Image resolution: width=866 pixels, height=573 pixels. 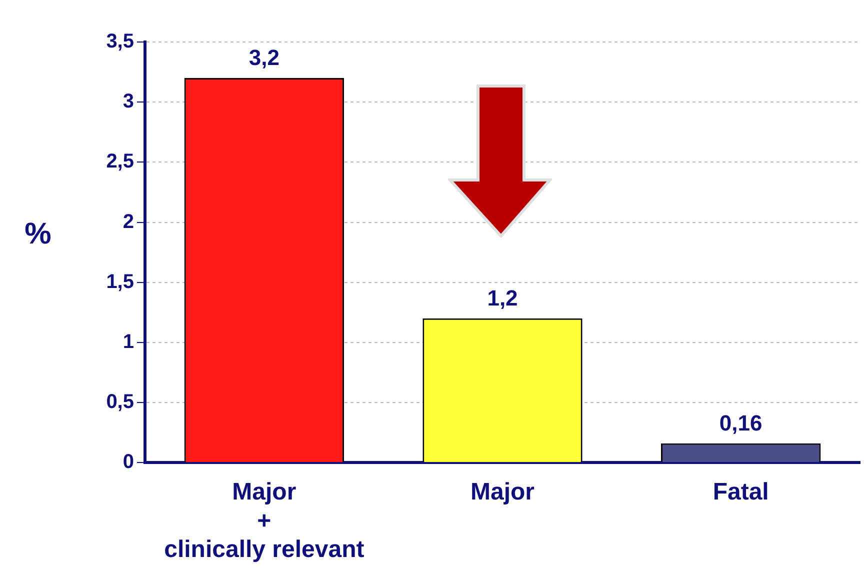 What do you see at coordinates (38, 233) in the screenshot?
I see `y-axis-title: %` at bounding box center [38, 233].